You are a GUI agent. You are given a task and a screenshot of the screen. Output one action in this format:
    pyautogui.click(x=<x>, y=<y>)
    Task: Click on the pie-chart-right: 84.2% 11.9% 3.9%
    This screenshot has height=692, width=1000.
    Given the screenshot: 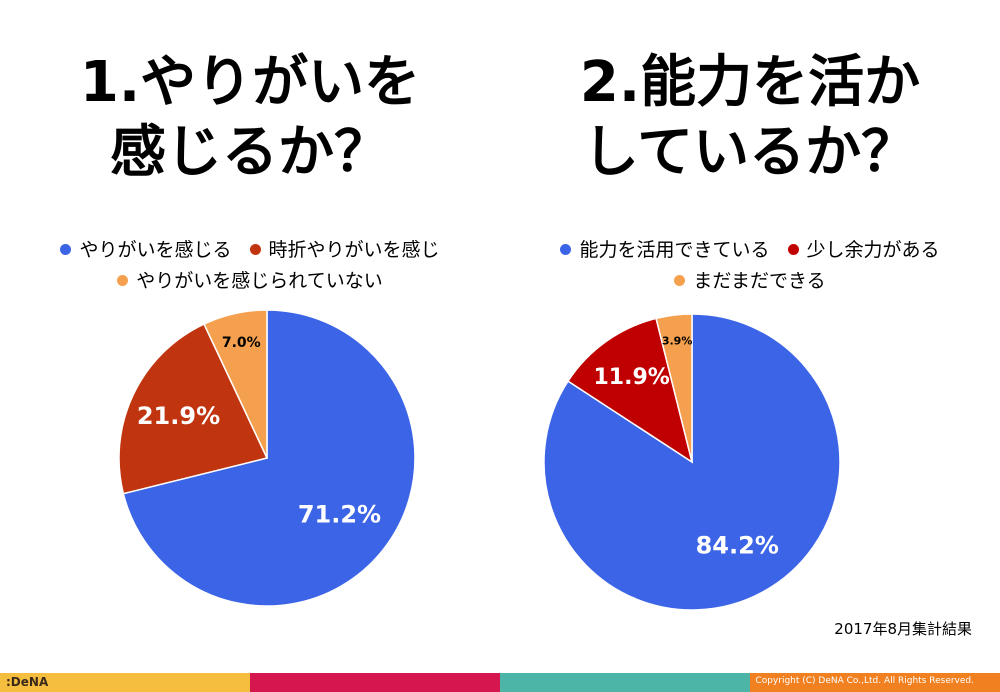 What is the action you would take?
    pyautogui.click(x=692, y=462)
    